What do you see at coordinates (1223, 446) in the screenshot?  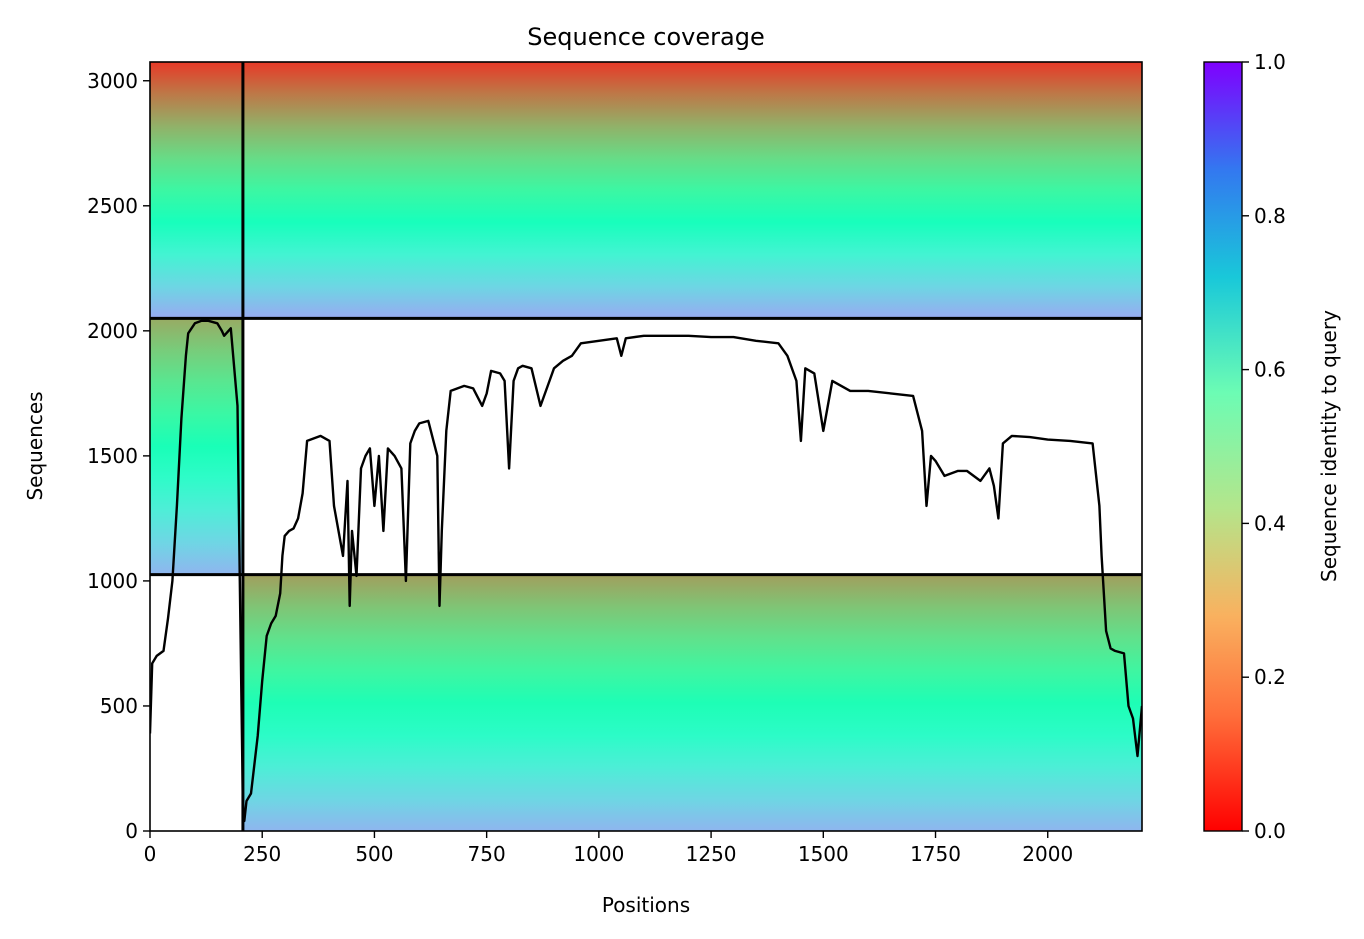 I see `colorbar` at bounding box center [1223, 446].